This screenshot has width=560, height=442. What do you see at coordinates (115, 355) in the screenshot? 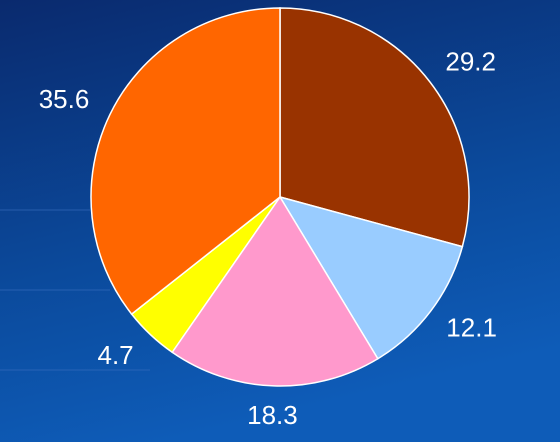
I see `data-label: 4.7` at bounding box center [115, 355].